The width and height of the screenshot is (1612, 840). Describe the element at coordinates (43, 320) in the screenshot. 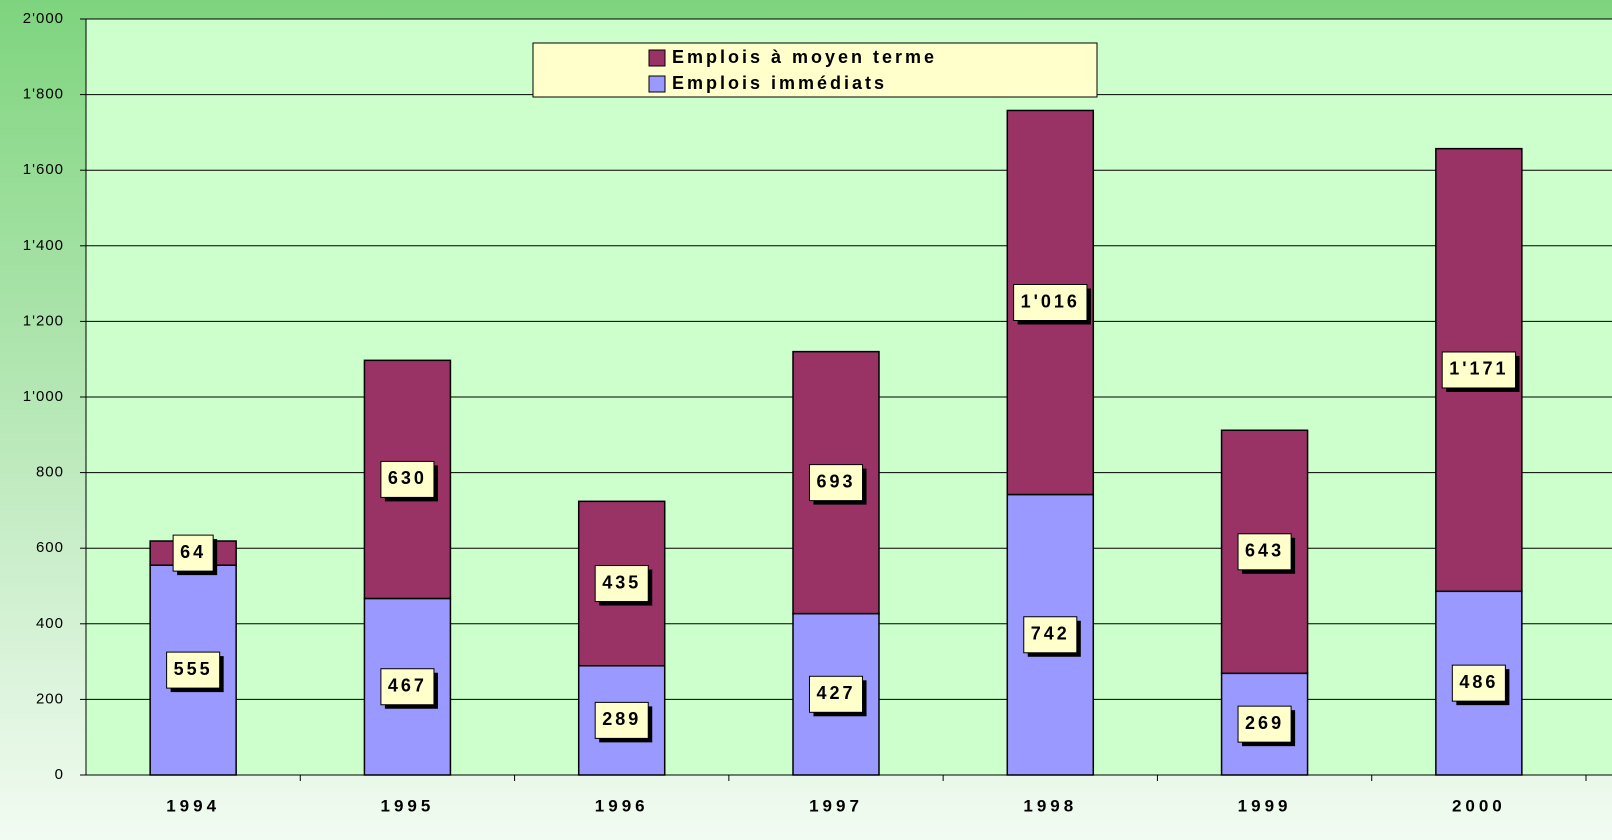

I see `y-tick-label: 1'200` at that location.